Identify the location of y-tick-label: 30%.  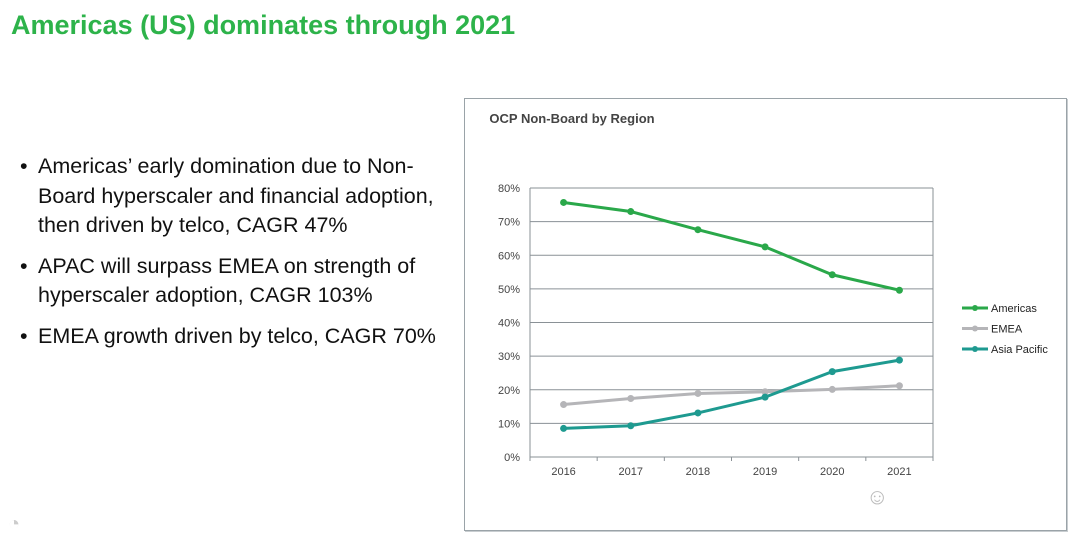
(509, 357).